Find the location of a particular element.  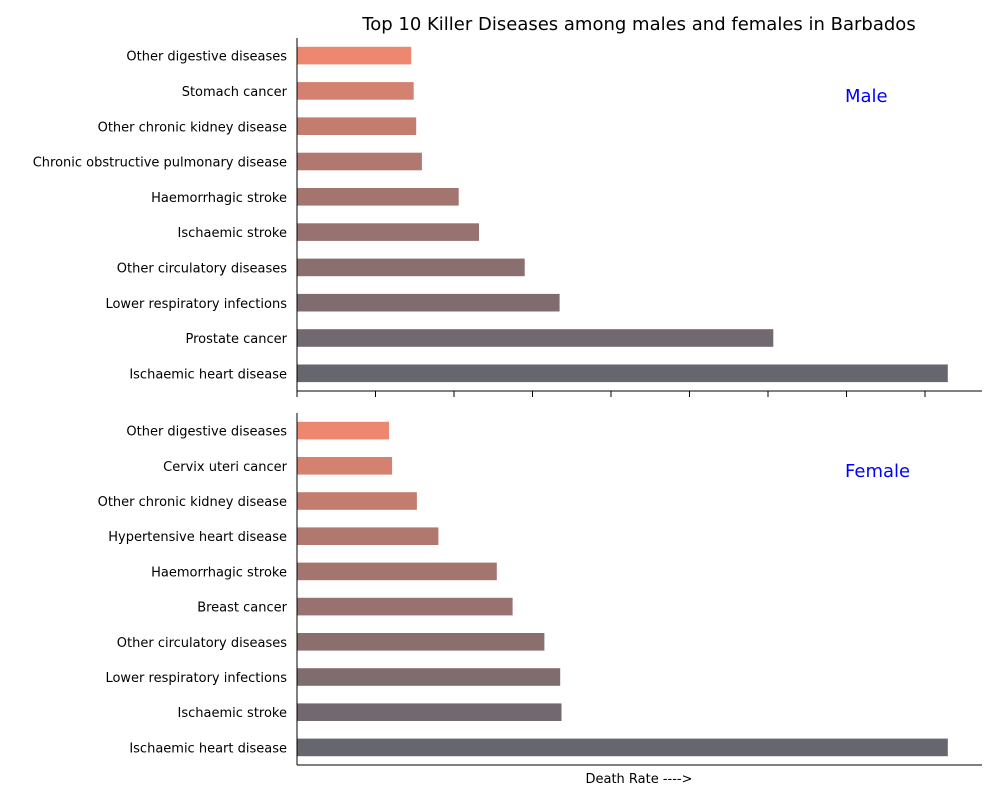

panel-name-label: Female is located at coordinates (877, 471).